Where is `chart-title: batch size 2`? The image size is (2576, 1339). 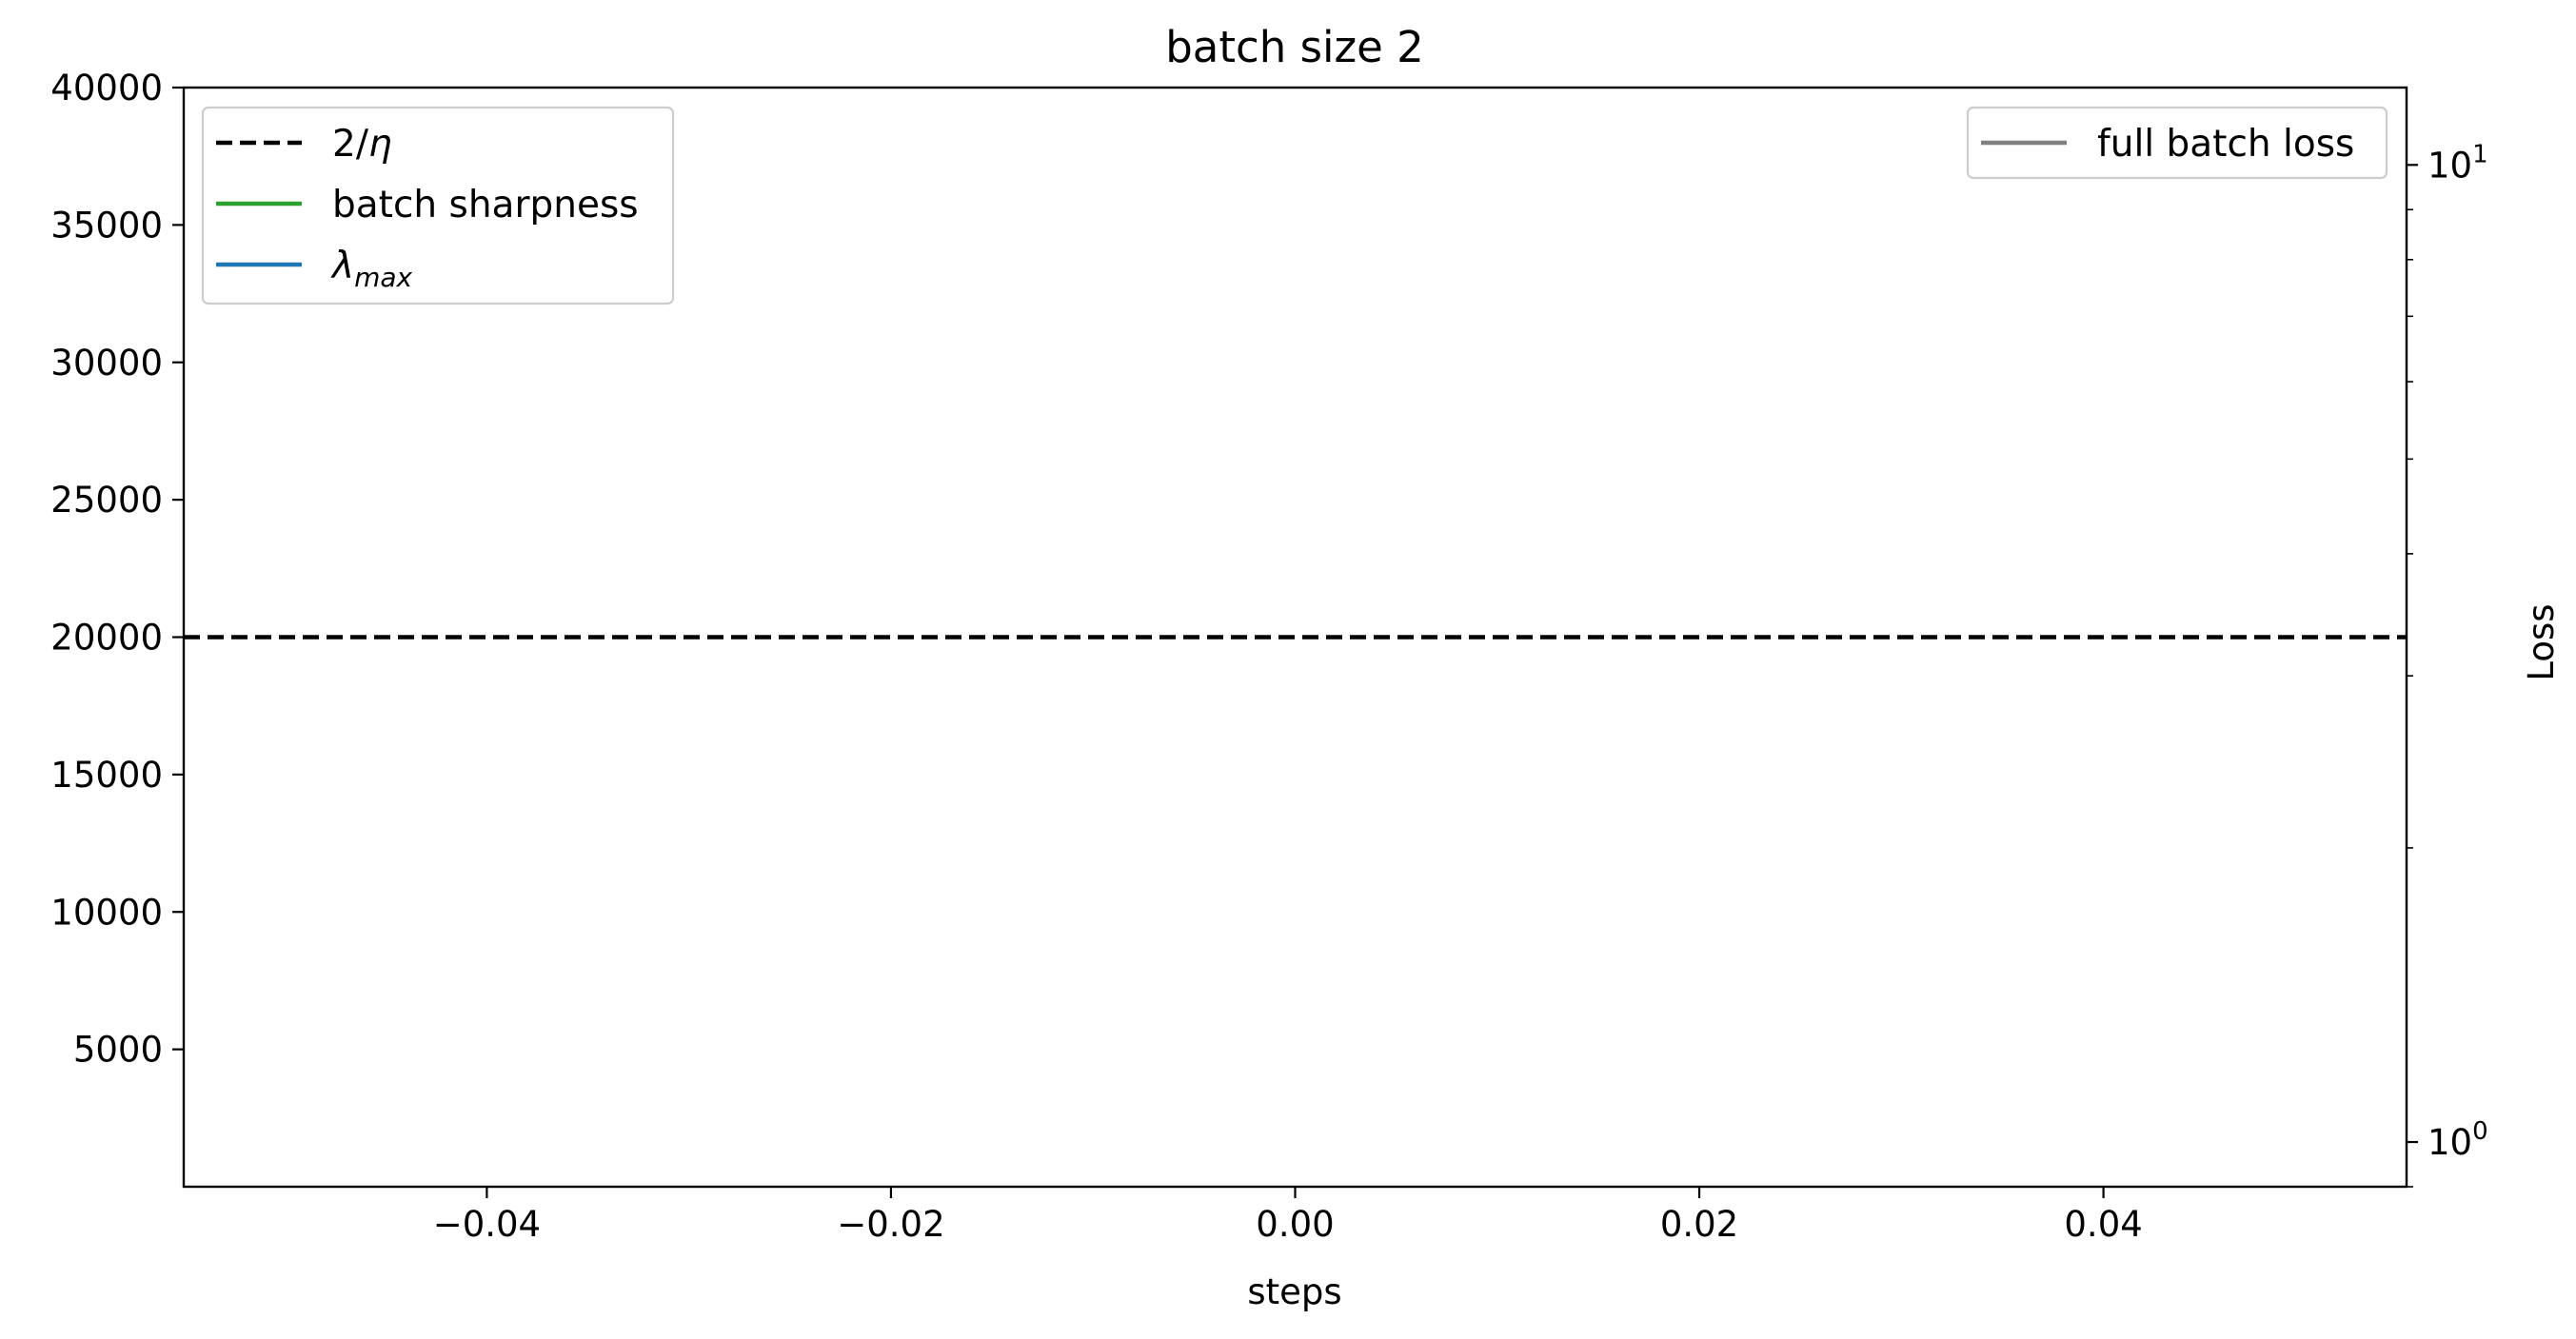 chart-title: batch size 2 is located at coordinates (1294, 47).